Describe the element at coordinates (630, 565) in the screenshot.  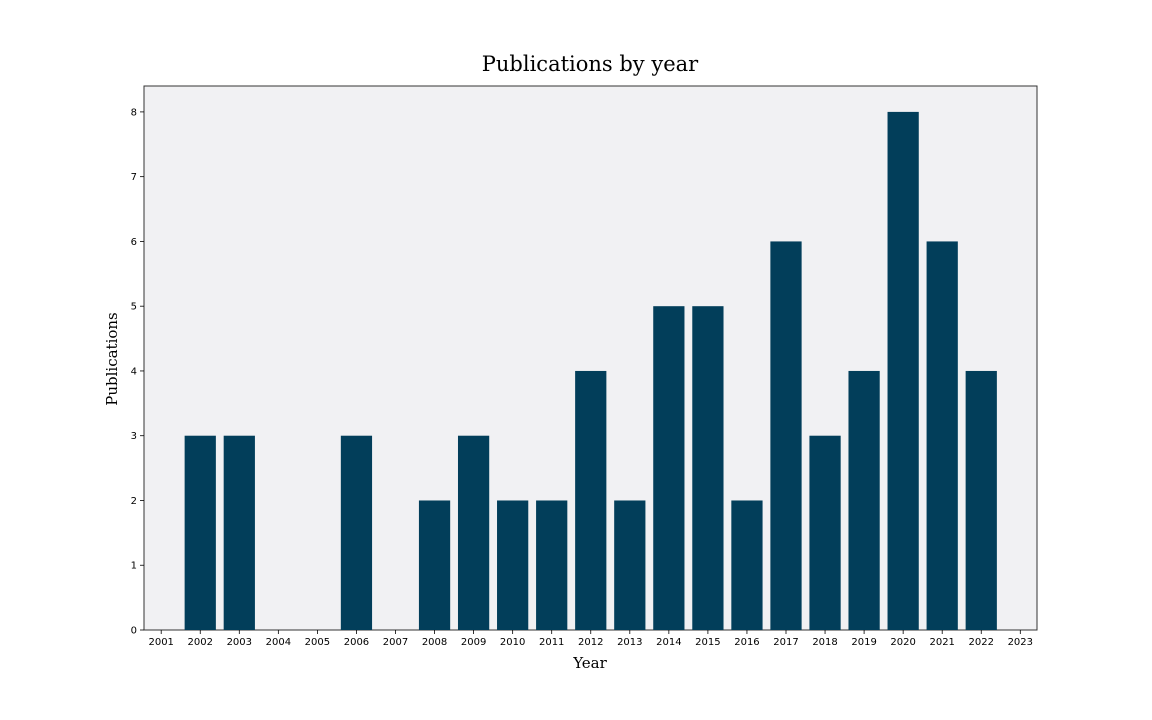
I see `bar-2013` at that location.